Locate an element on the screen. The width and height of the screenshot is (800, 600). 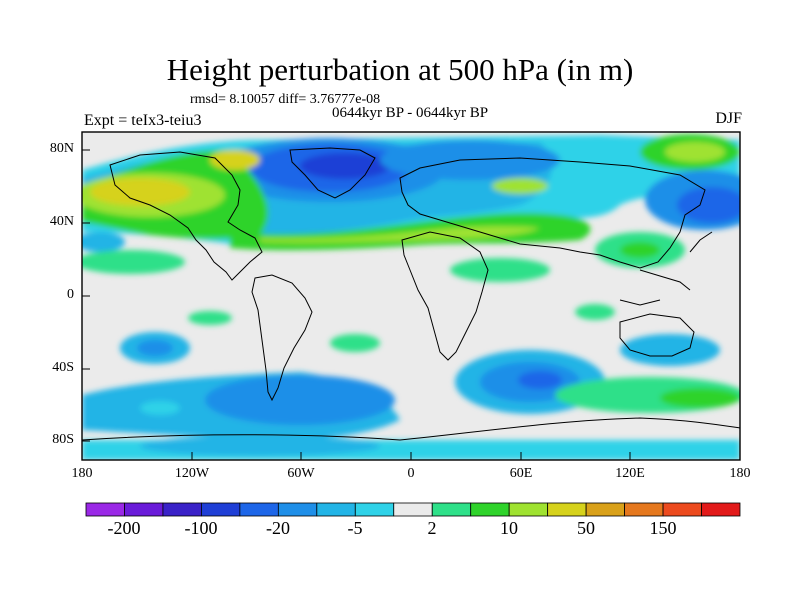
stats-line: rmsd= 8.10057 diff= 3.76777e-08 is located at coordinates (285, 99).